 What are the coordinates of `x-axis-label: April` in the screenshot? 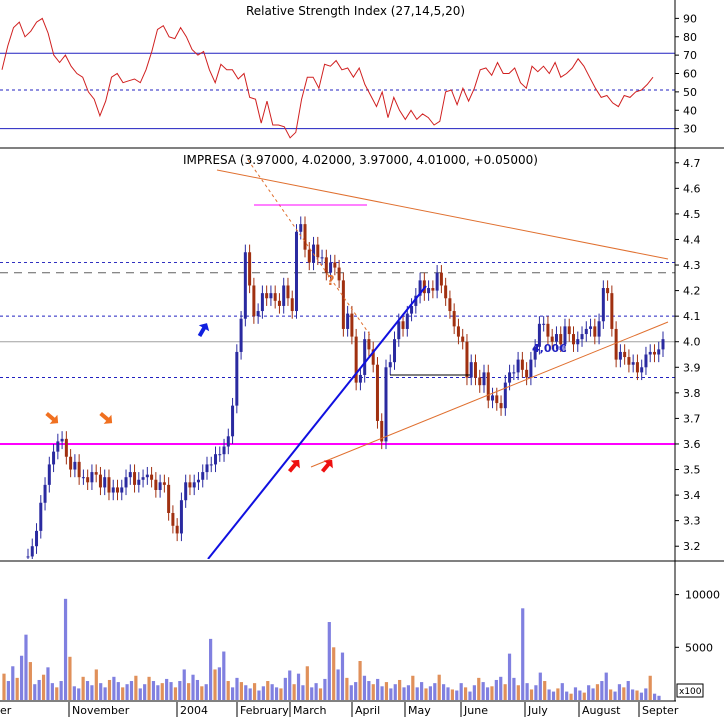 It's located at (367, 710).